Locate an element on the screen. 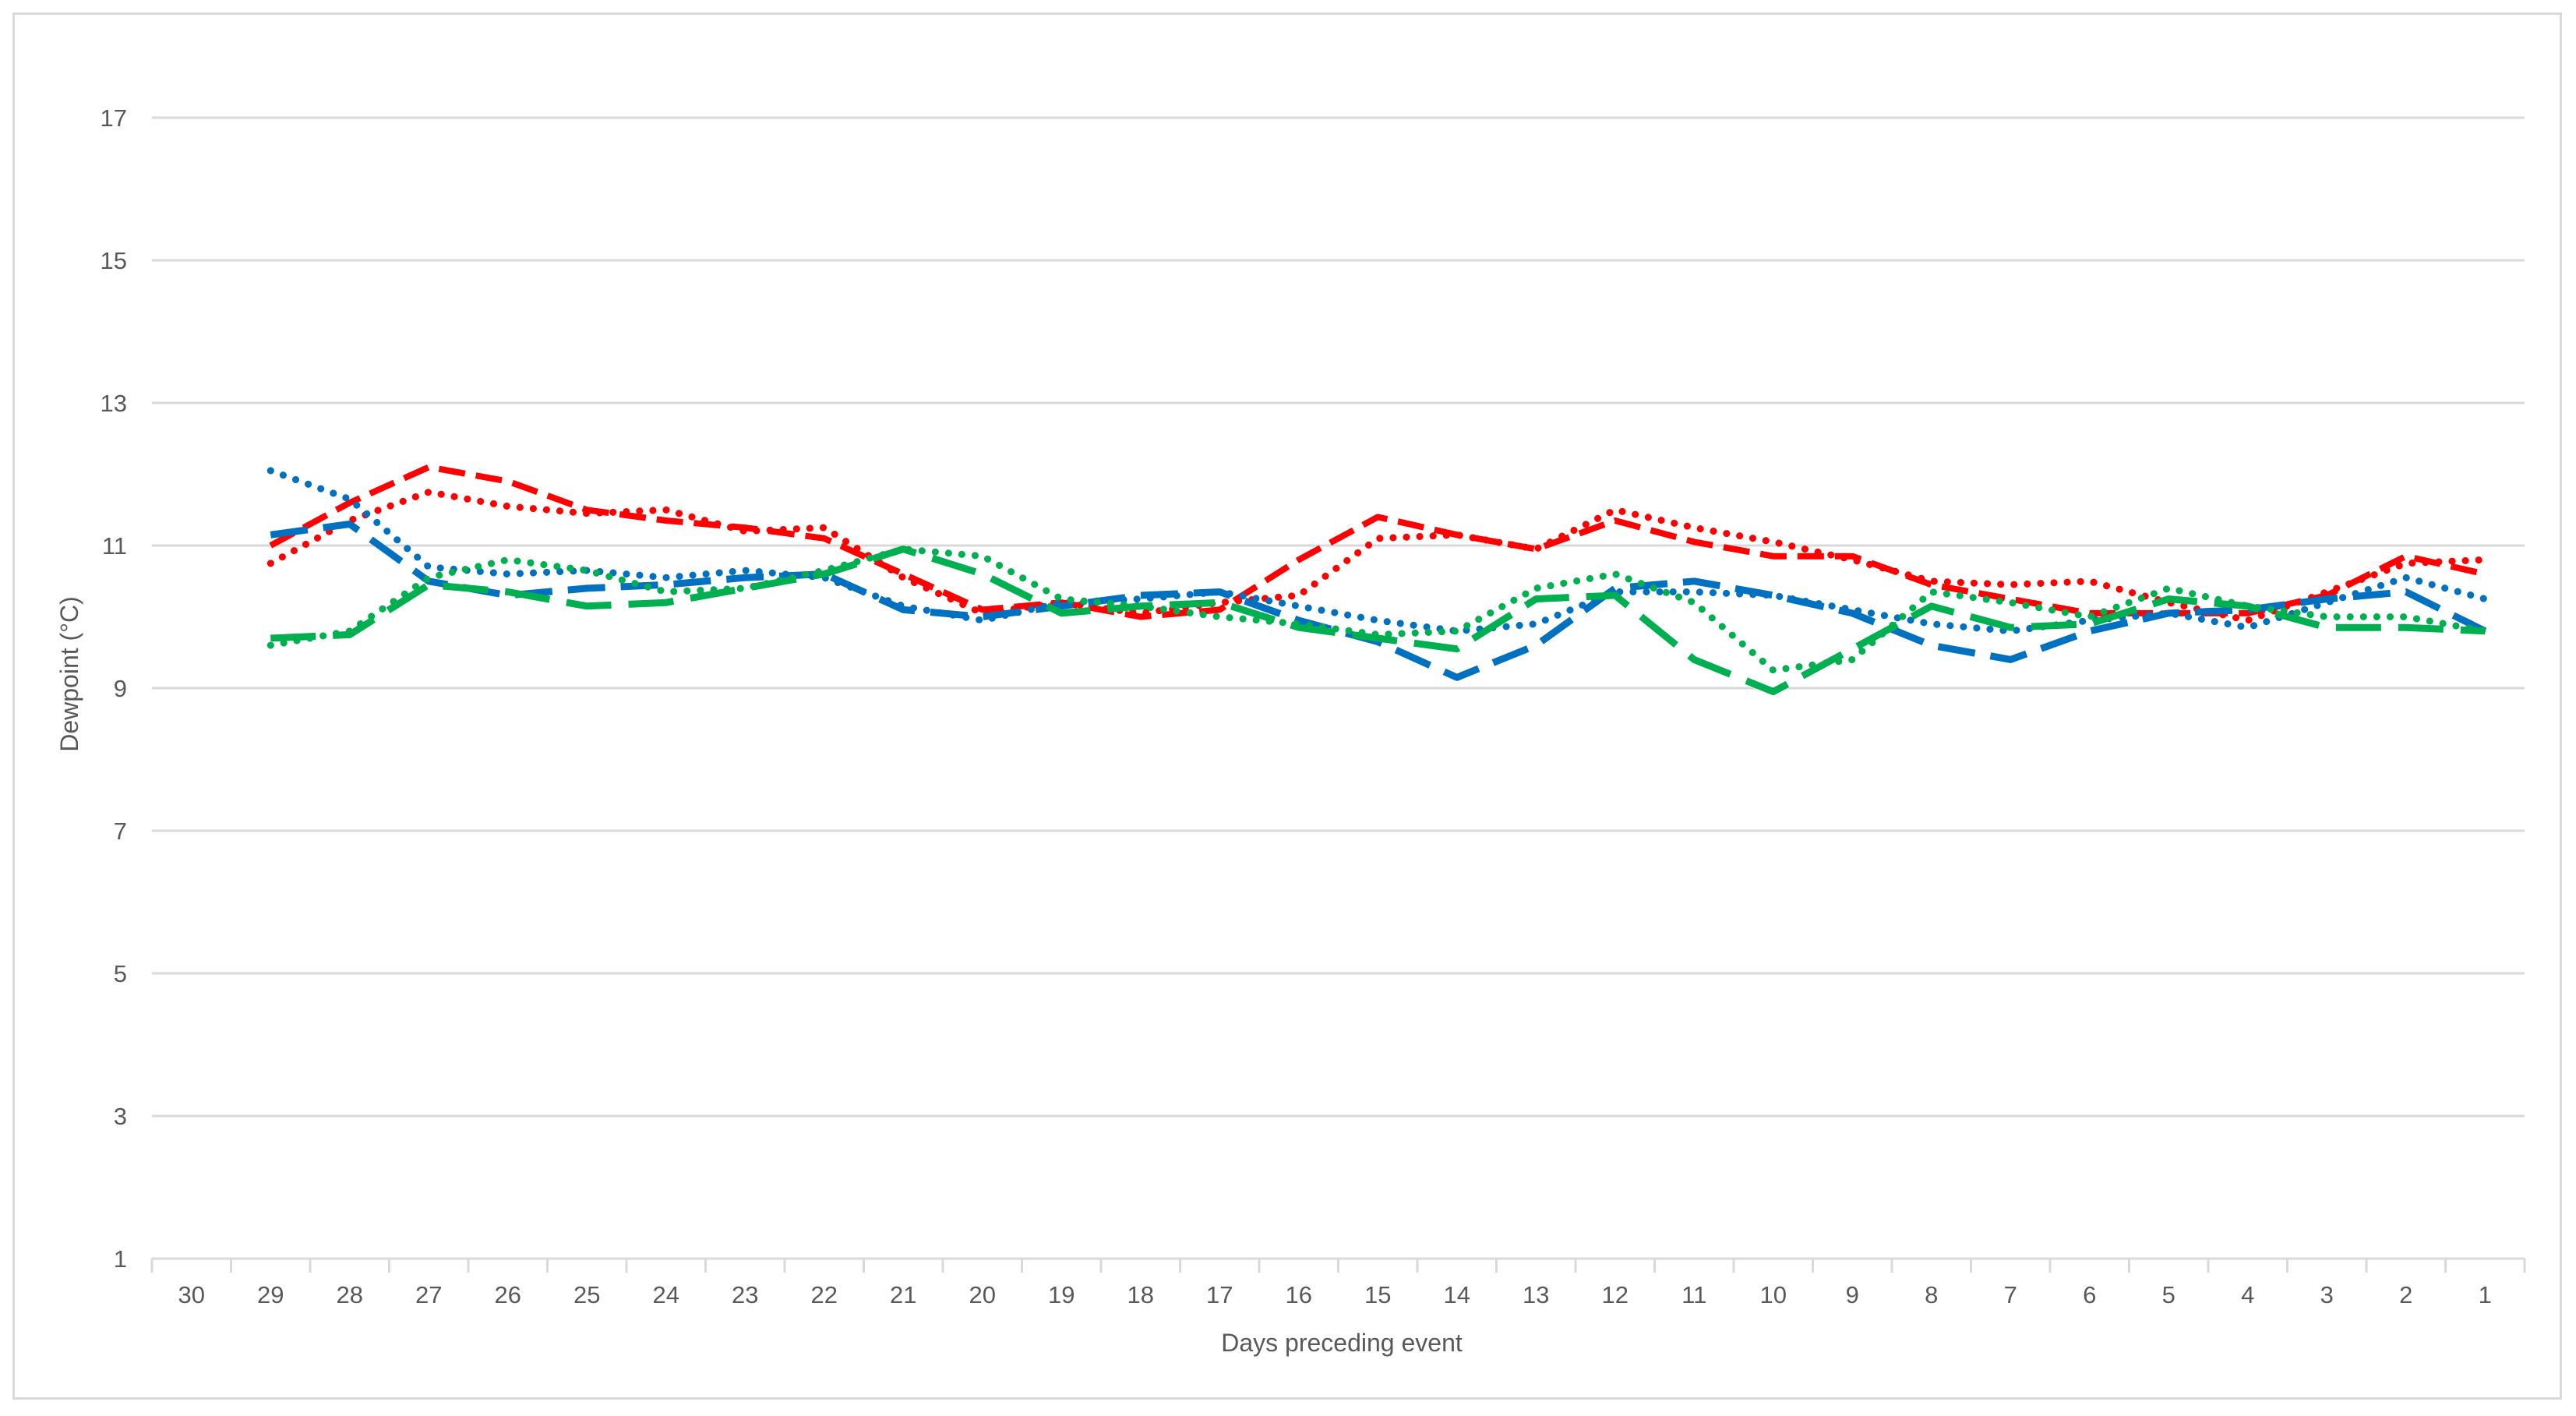 This screenshot has height=1416, width=2576. x-tick-label: 21 is located at coordinates (903, 1295).